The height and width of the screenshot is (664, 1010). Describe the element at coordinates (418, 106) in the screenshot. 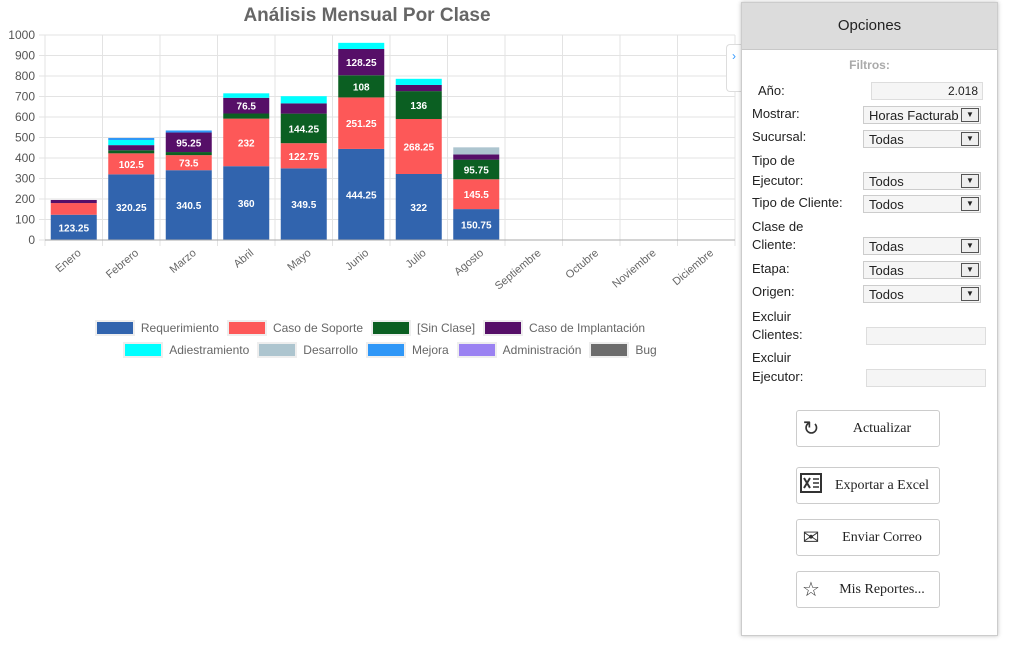

I see `data-label: 136` at that location.